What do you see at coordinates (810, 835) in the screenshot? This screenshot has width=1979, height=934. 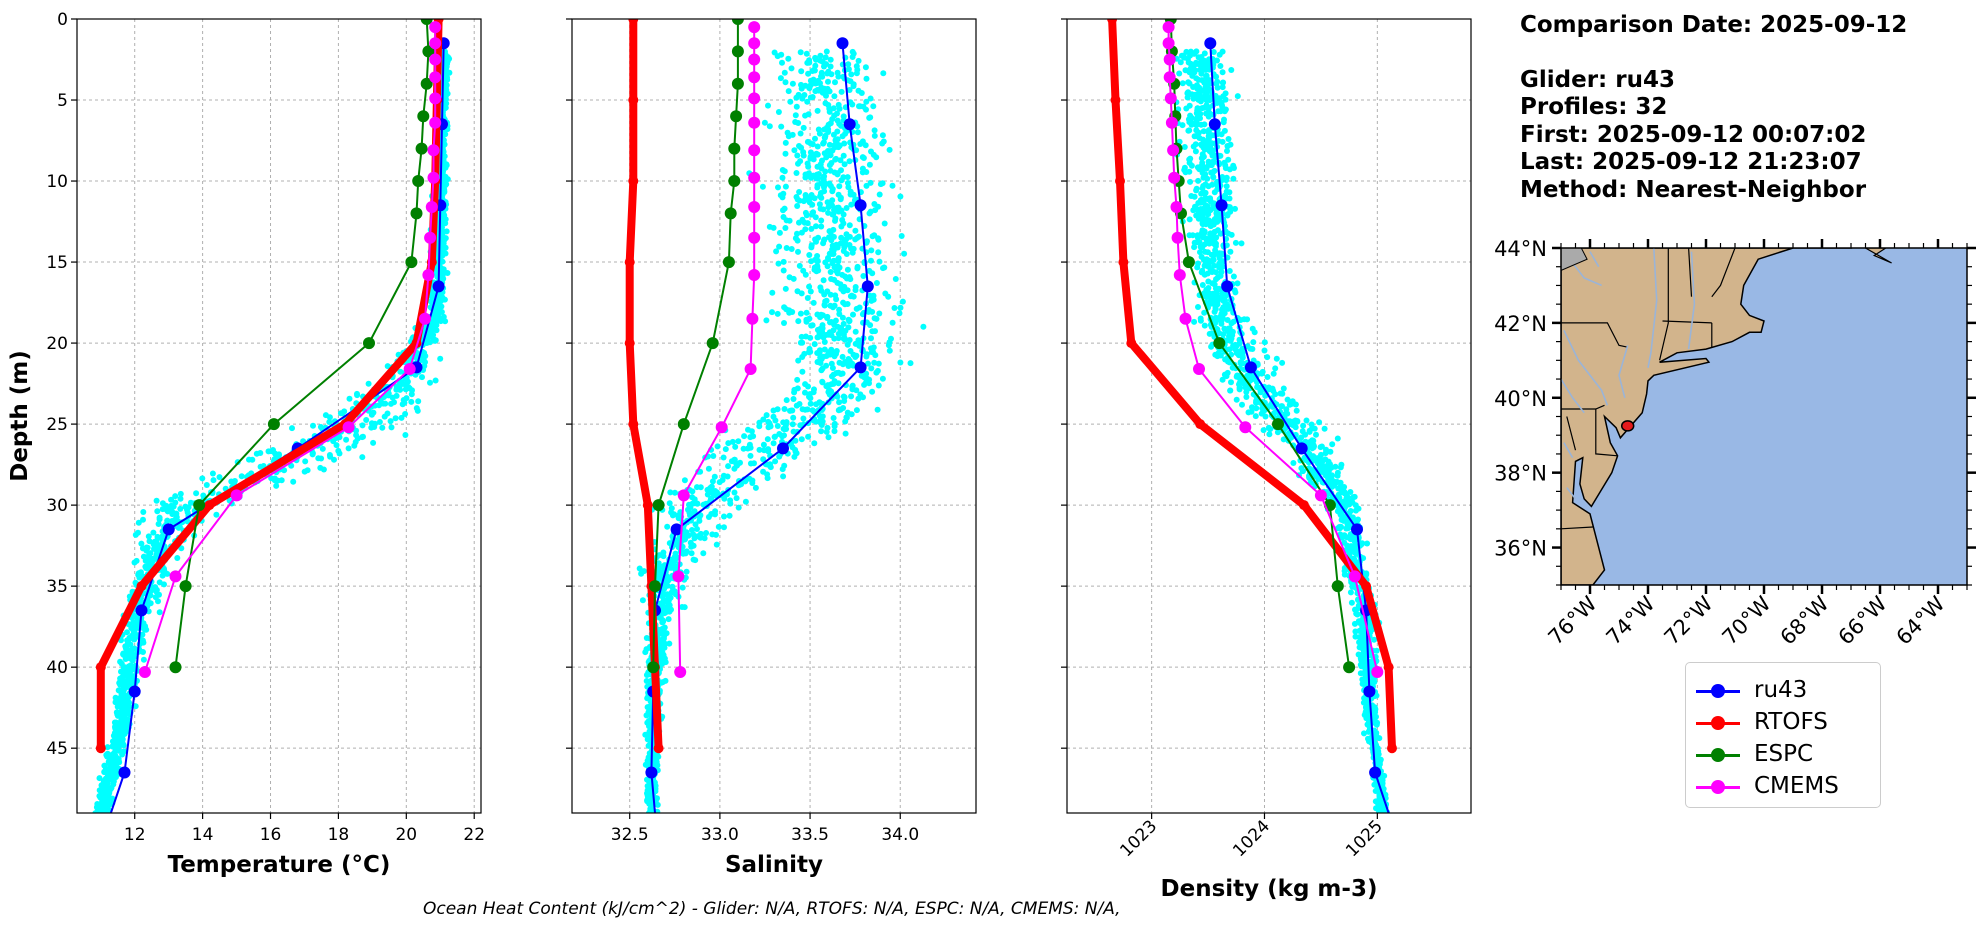 I see `x-tick-label: 33.5` at bounding box center [810, 835].